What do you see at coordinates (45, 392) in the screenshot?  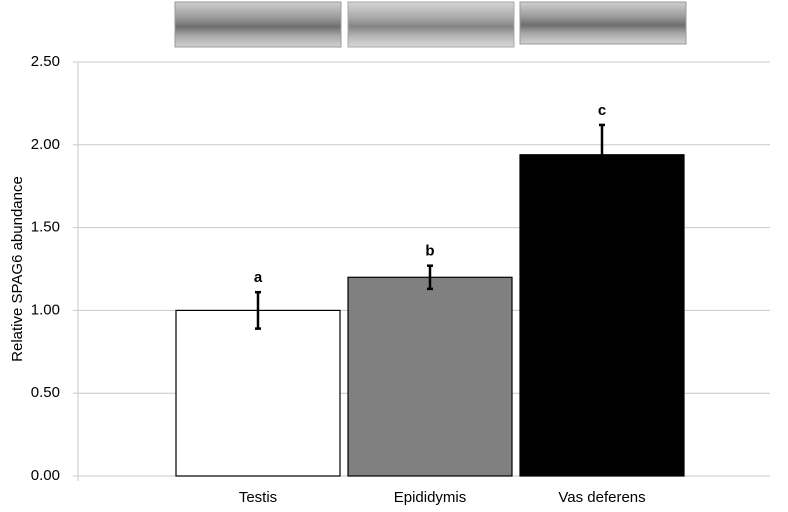 I see `y-tick-label: 0.50` at bounding box center [45, 392].